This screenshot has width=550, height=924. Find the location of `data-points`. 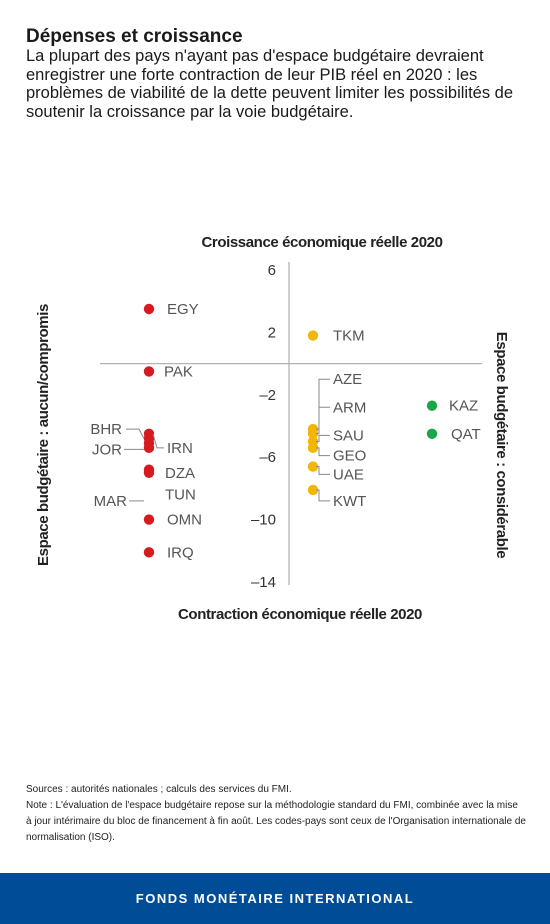

data-points is located at coordinates (290, 430).